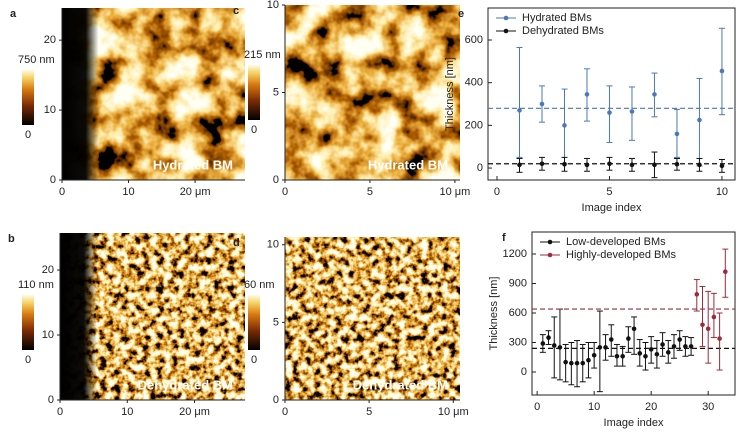 The height and width of the screenshot is (442, 738). What do you see at coordinates (474, 40) in the screenshot?
I see `y-tick-label: 600` at bounding box center [474, 40].